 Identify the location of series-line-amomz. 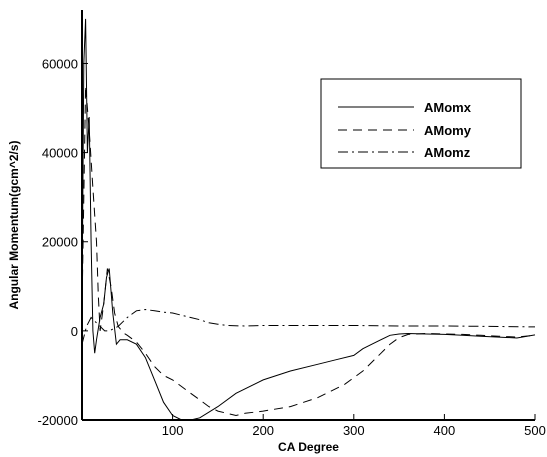
(308, 326).